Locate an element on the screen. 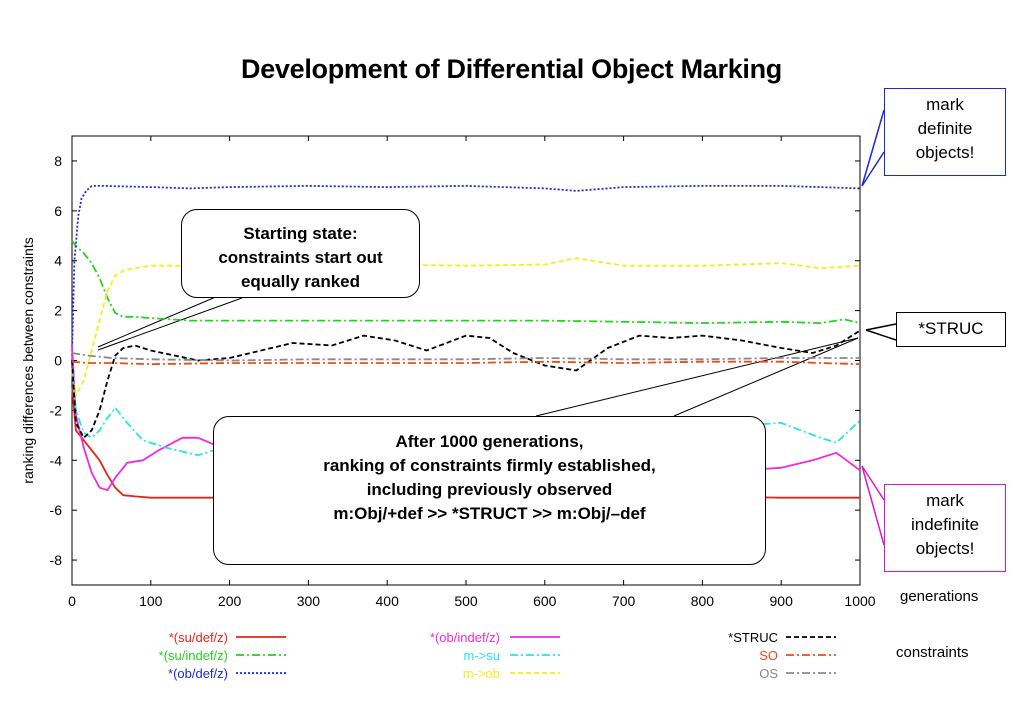 The image size is (1023, 708). struc-callout: *STRUC is located at coordinates (951, 329).